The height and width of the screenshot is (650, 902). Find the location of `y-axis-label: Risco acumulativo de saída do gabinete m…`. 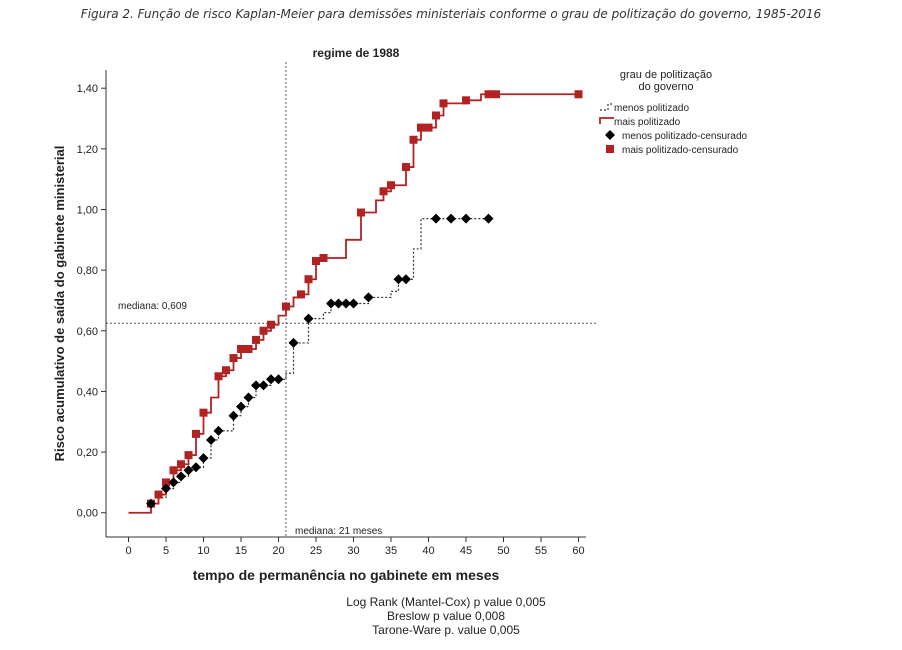

y-axis-label: Risco acumulativo de saída do gabinete m… is located at coordinates (59, 304).